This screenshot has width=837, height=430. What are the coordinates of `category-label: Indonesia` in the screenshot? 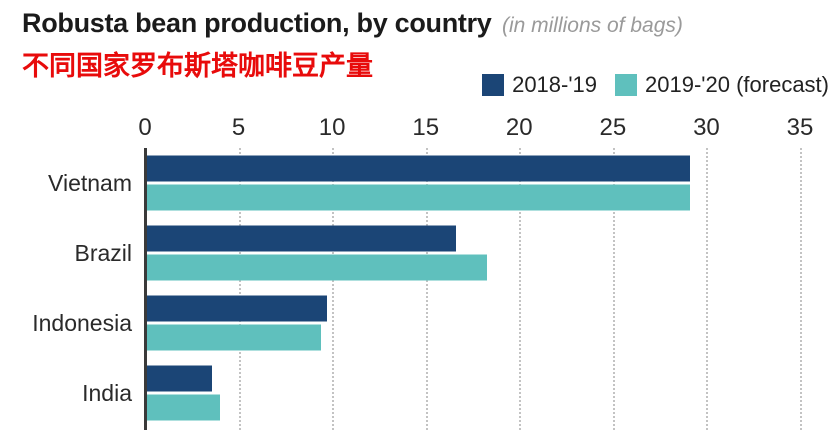 It's located at (82, 322).